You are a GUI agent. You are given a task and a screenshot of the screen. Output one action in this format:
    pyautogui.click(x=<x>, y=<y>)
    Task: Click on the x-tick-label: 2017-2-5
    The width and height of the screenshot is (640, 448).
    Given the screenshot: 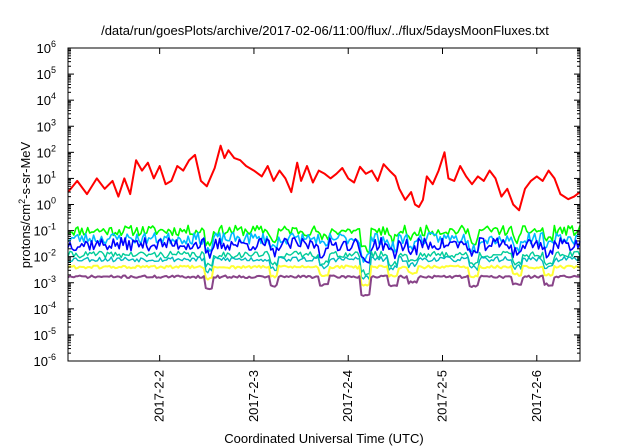 What is the action you would take?
    pyautogui.click(x=442, y=396)
    